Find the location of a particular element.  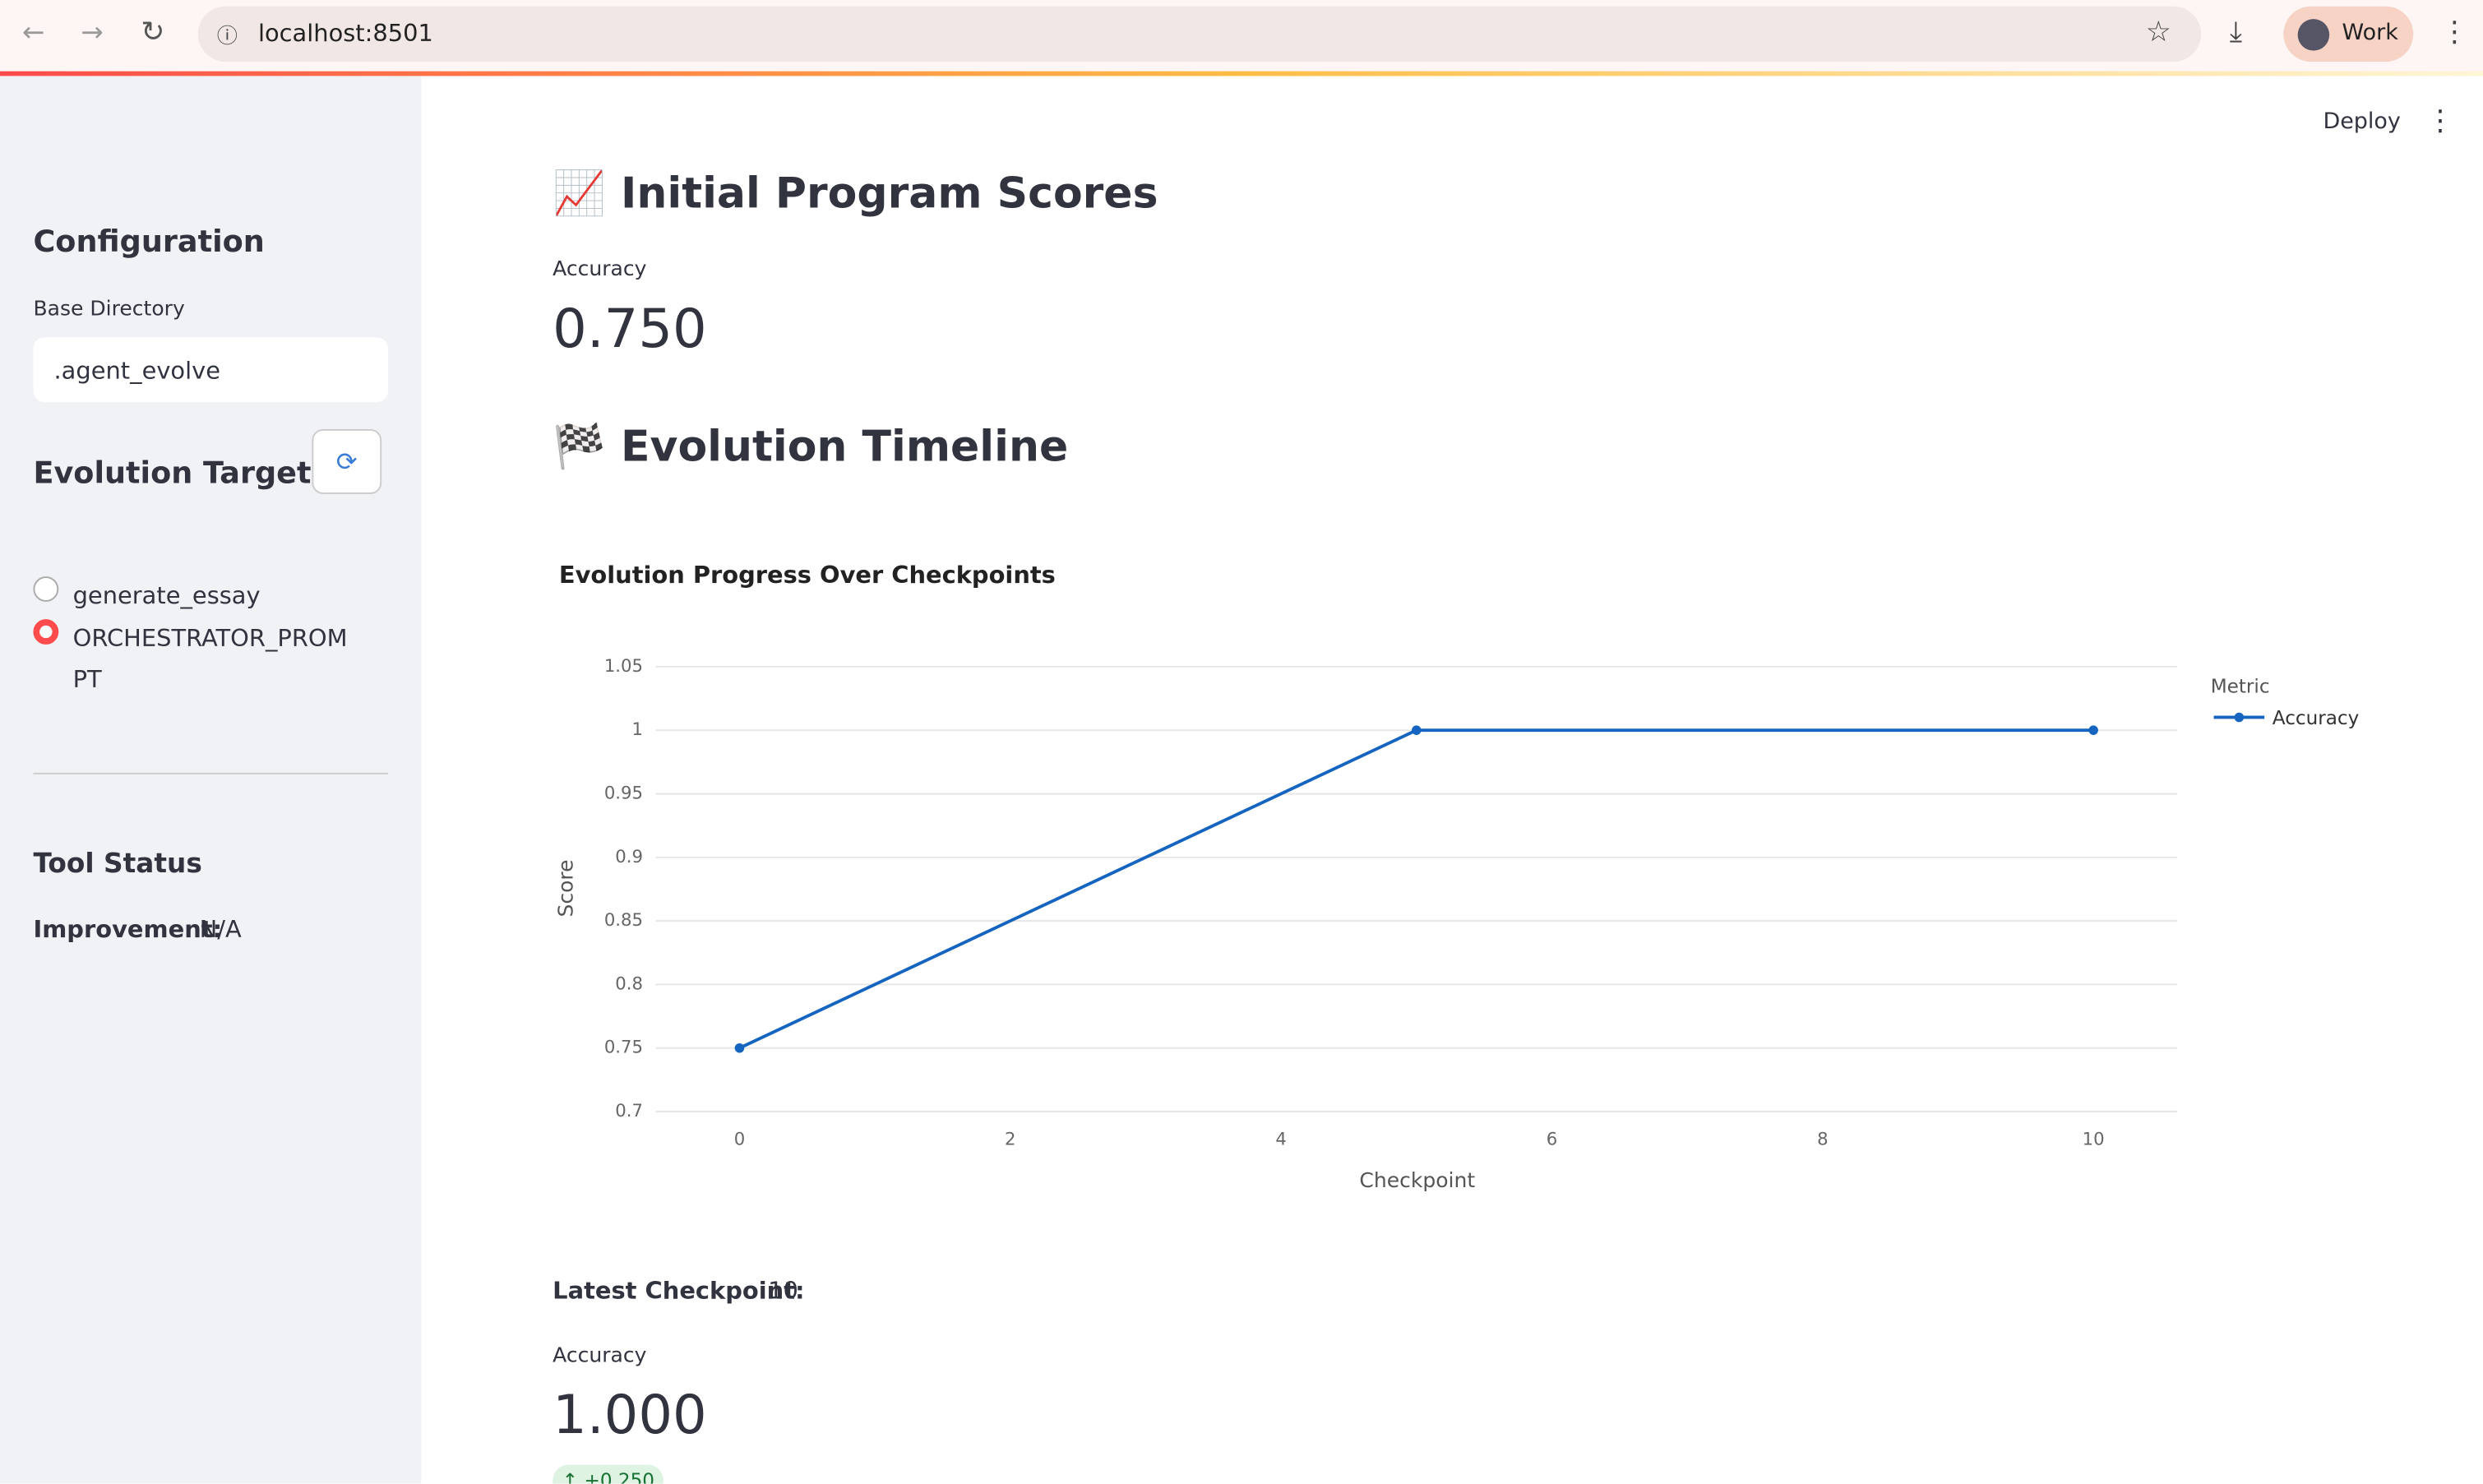

x-tick-label: 6 is located at coordinates (1552, 1139).